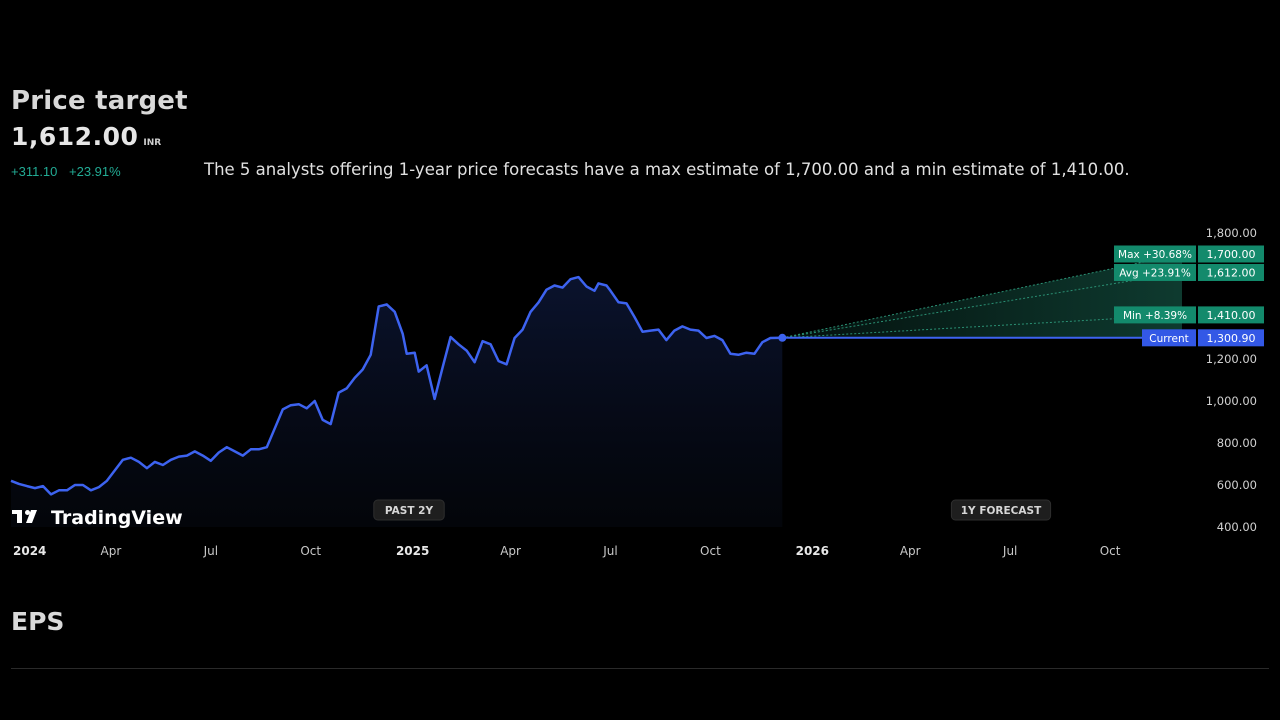 The width and height of the screenshot is (1280, 720). Describe the element at coordinates (29, 551) in the screenshot. I see `x-tick-label: 2024` at that location.